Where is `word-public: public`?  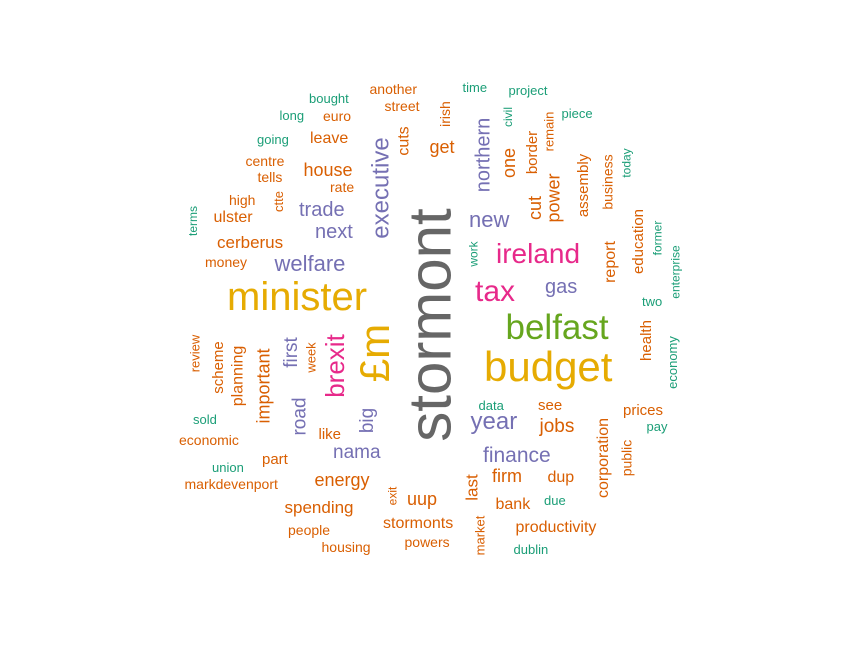 word-public: public is located at coordinates (625, 458).